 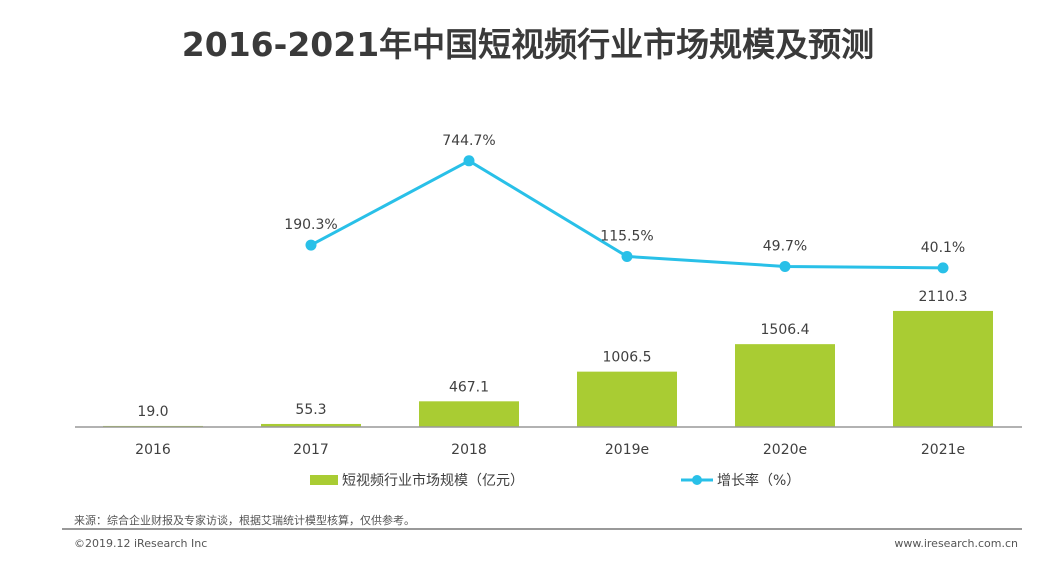 I want to click on growth-label-2018: 744.7%, so click(x=468, y=141).